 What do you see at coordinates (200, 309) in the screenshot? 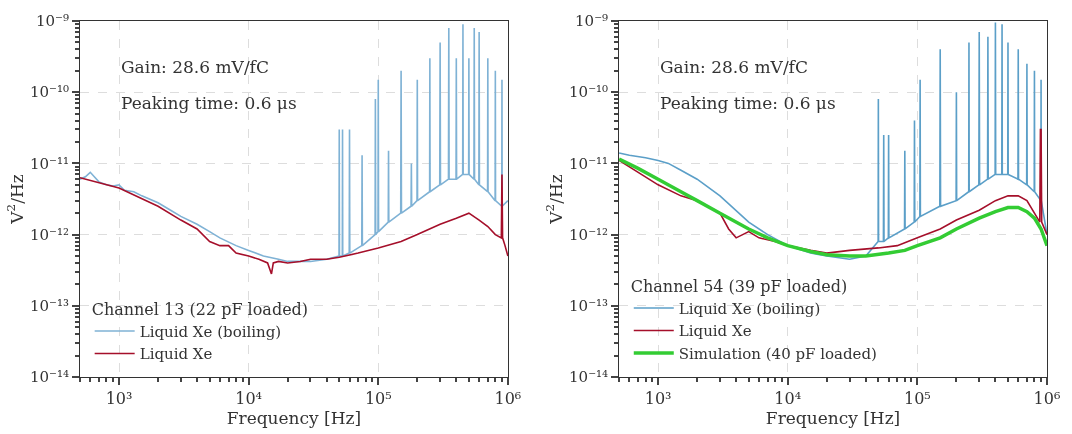
I see `legend-title: Channel 13 (22 pF loaded)` at bounding box center [200, 309].